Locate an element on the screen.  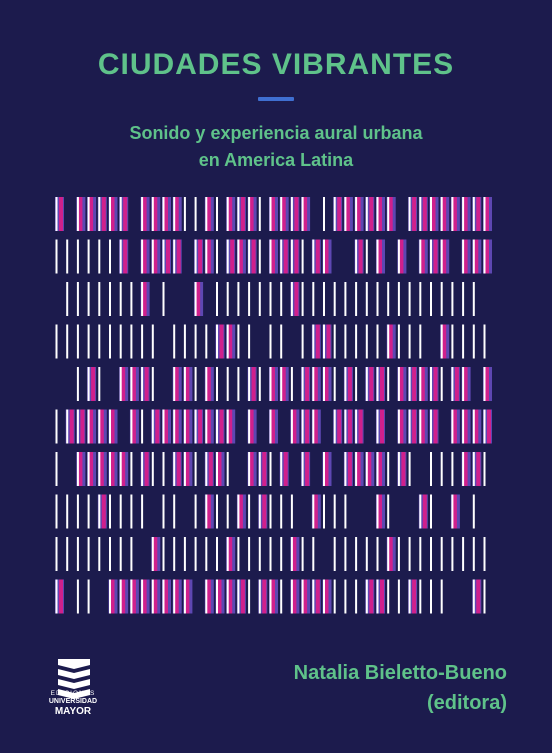
publisher-line-3: MAYOR is located at coordinates (73, 711).